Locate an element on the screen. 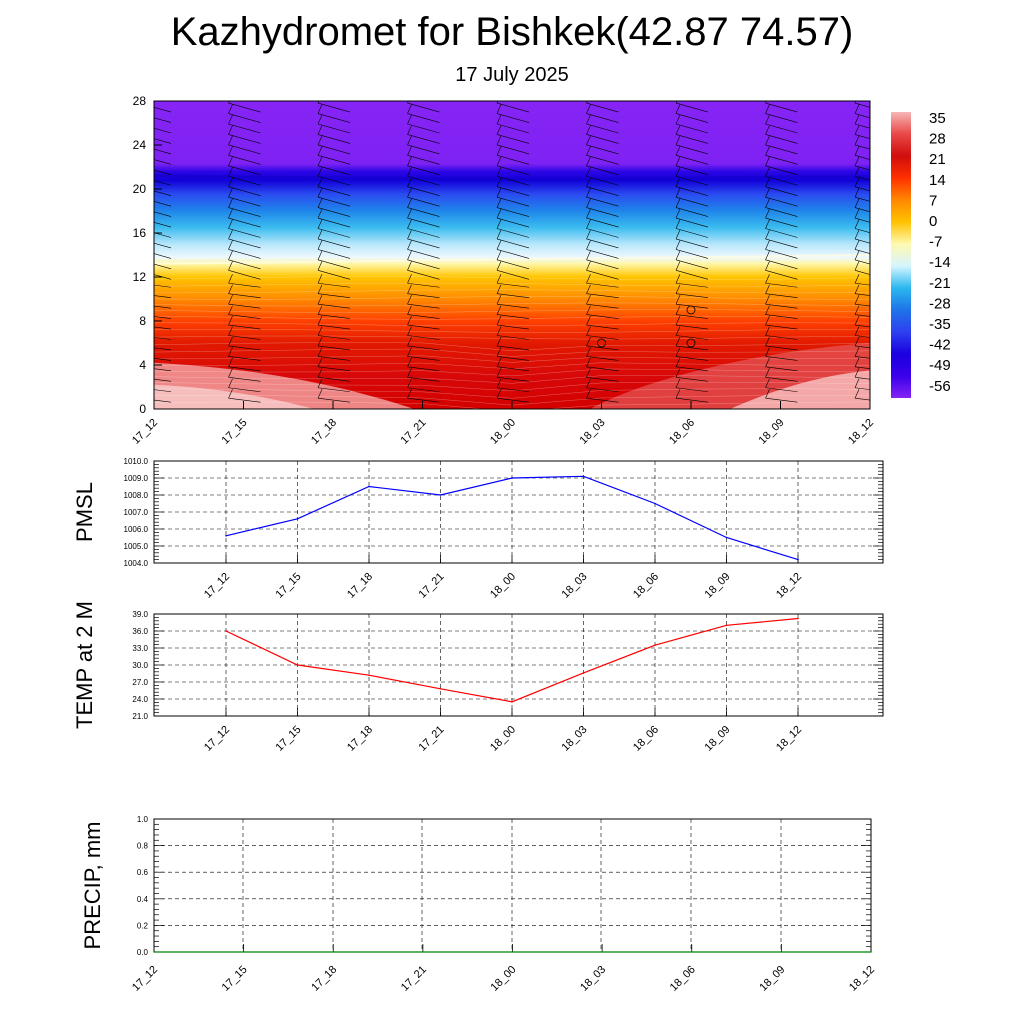 The image size is (1024, 1024). colorbar-label: -35 is located at coordinates (940, 324).